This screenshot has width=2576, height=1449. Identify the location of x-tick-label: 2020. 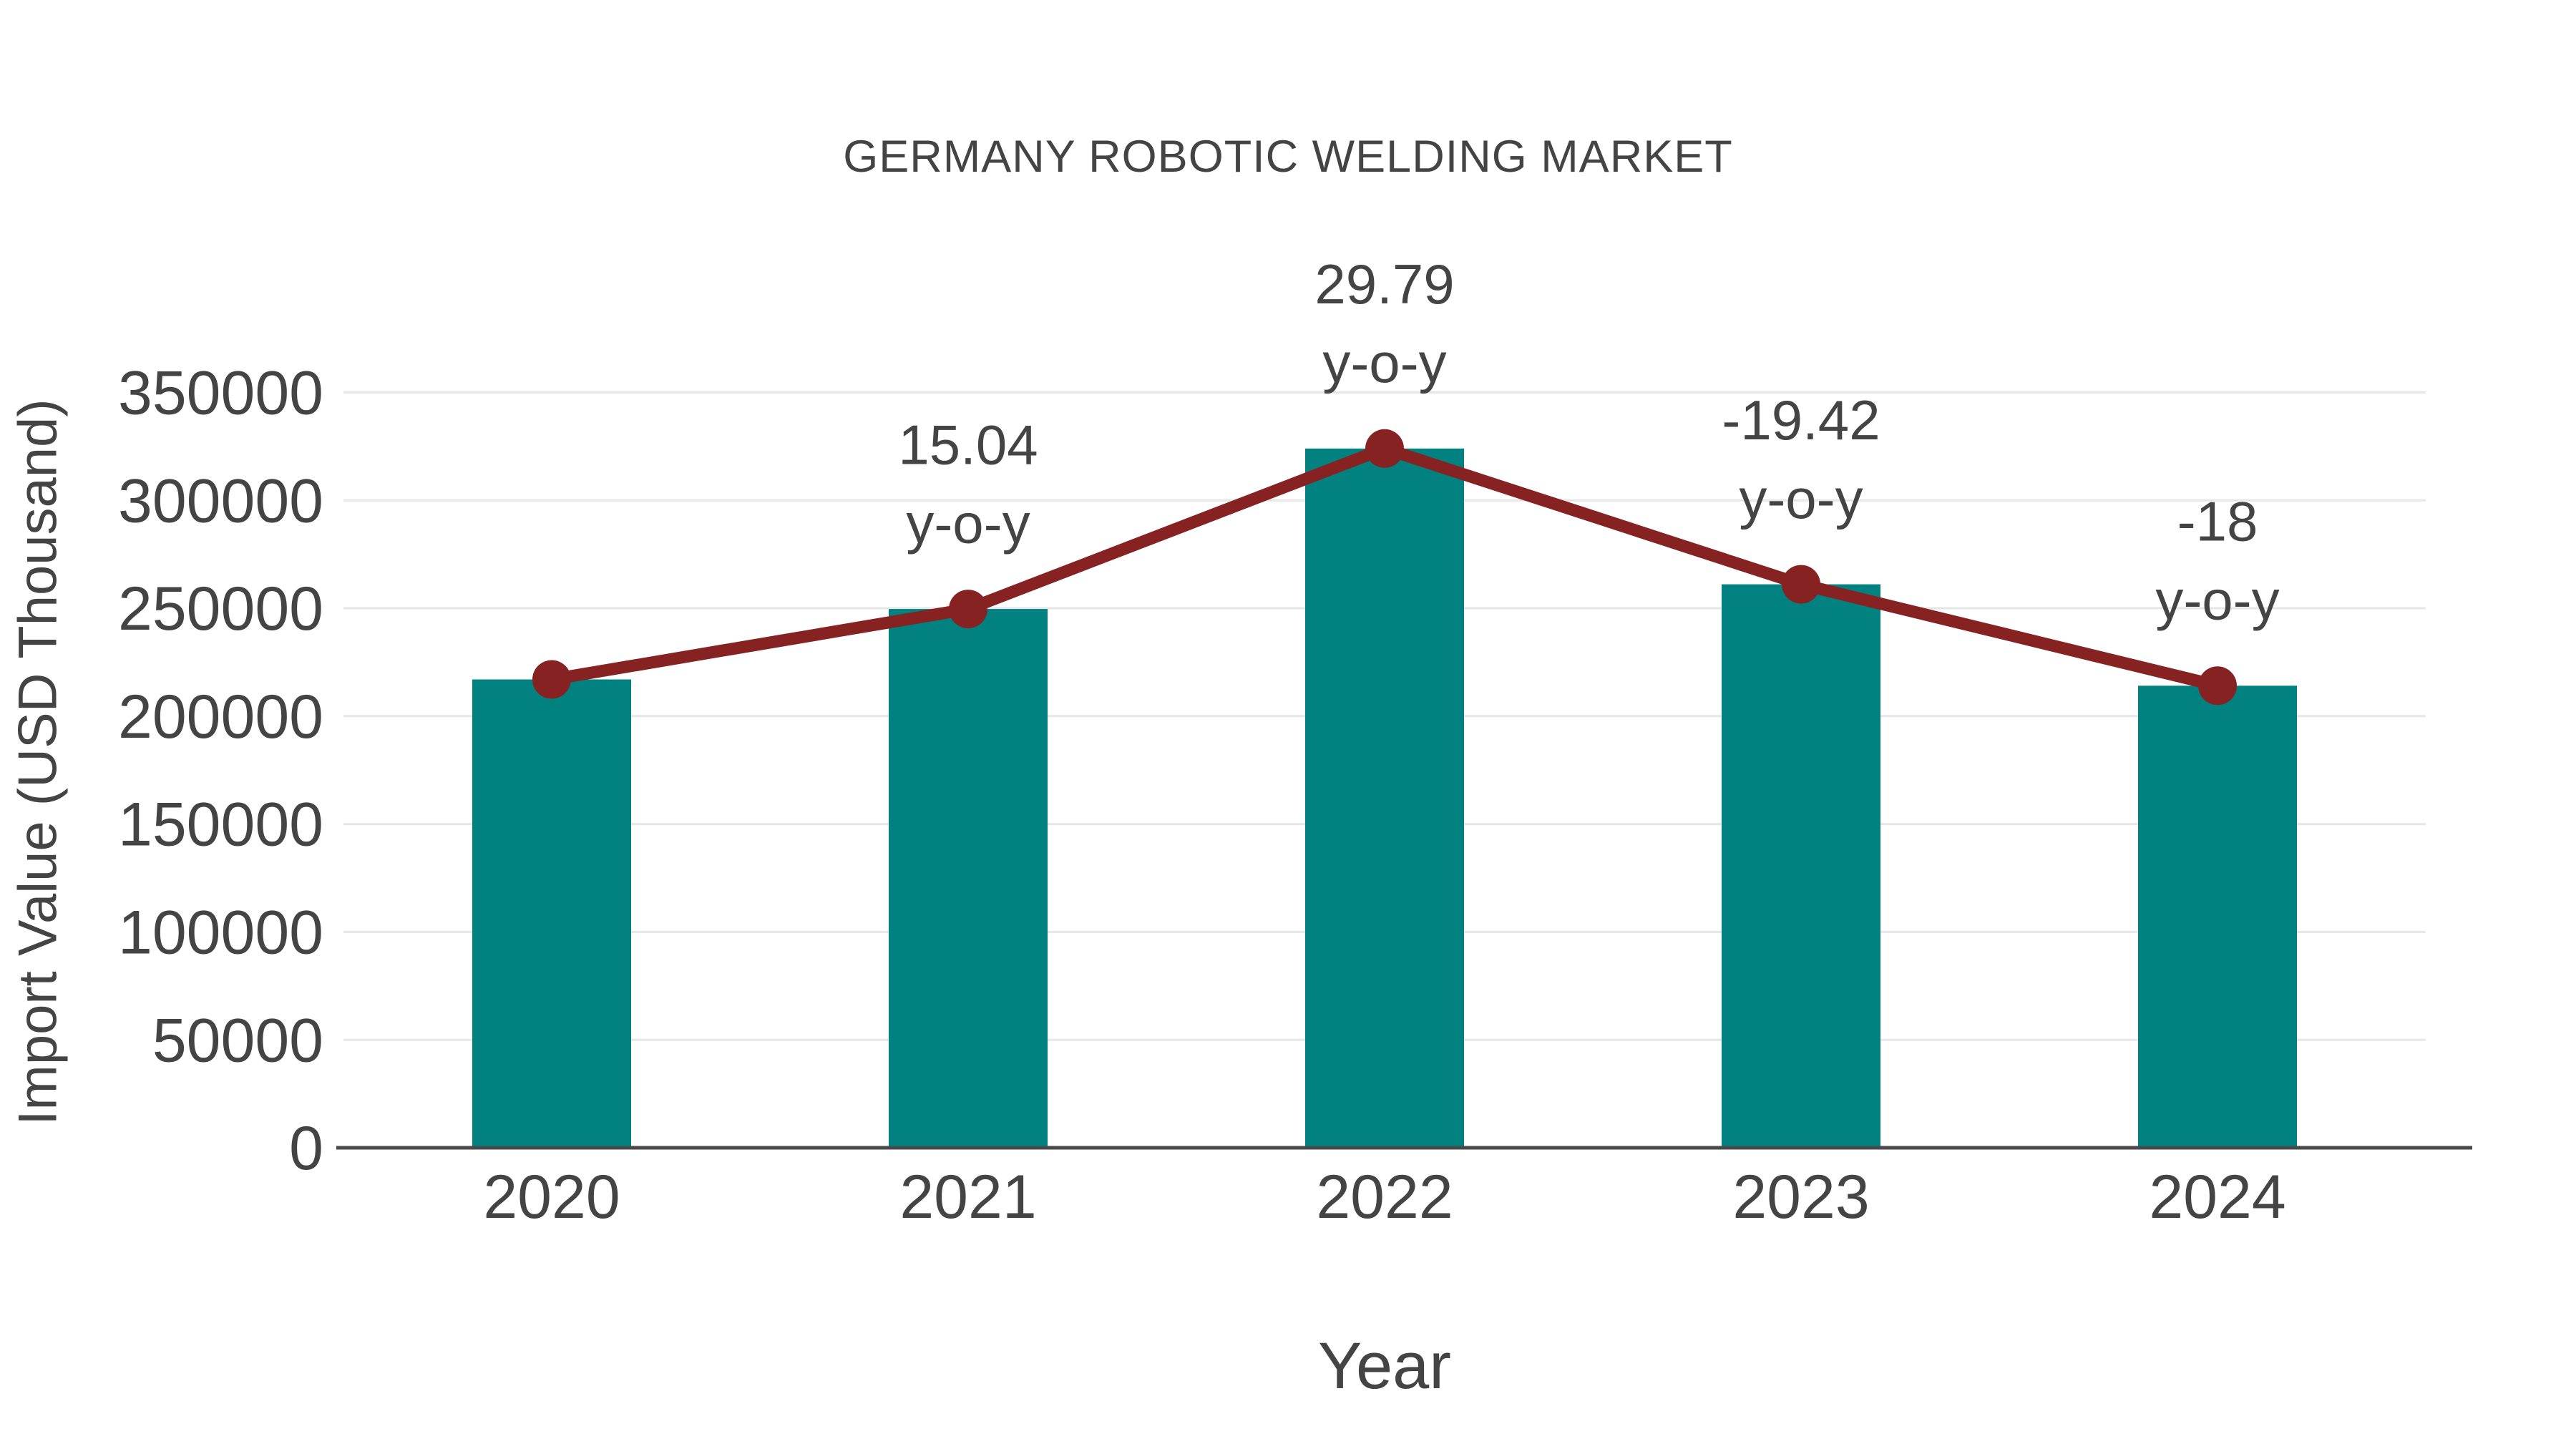
(551, 1197).